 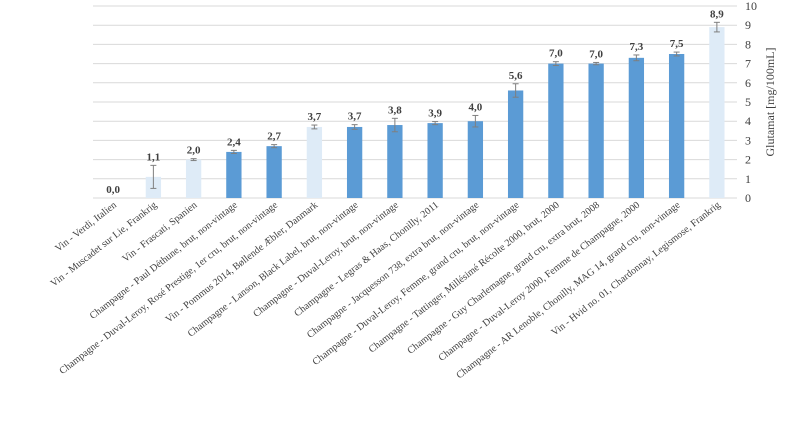 What do you see at coordinates (274, 137) in the screenshot?
I see `data-label: 2,7` at bounding box center [274, 137].